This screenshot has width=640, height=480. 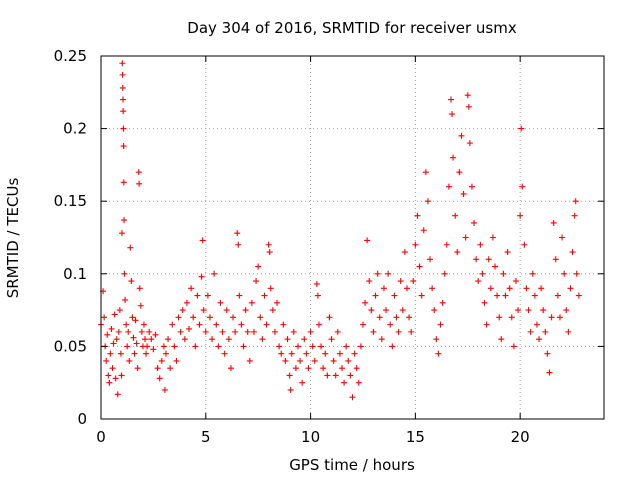 What do you see at coordinates (310, 437) in the screenshot?
I see `x-tick-label: 10` at bounding box center [310, 437].